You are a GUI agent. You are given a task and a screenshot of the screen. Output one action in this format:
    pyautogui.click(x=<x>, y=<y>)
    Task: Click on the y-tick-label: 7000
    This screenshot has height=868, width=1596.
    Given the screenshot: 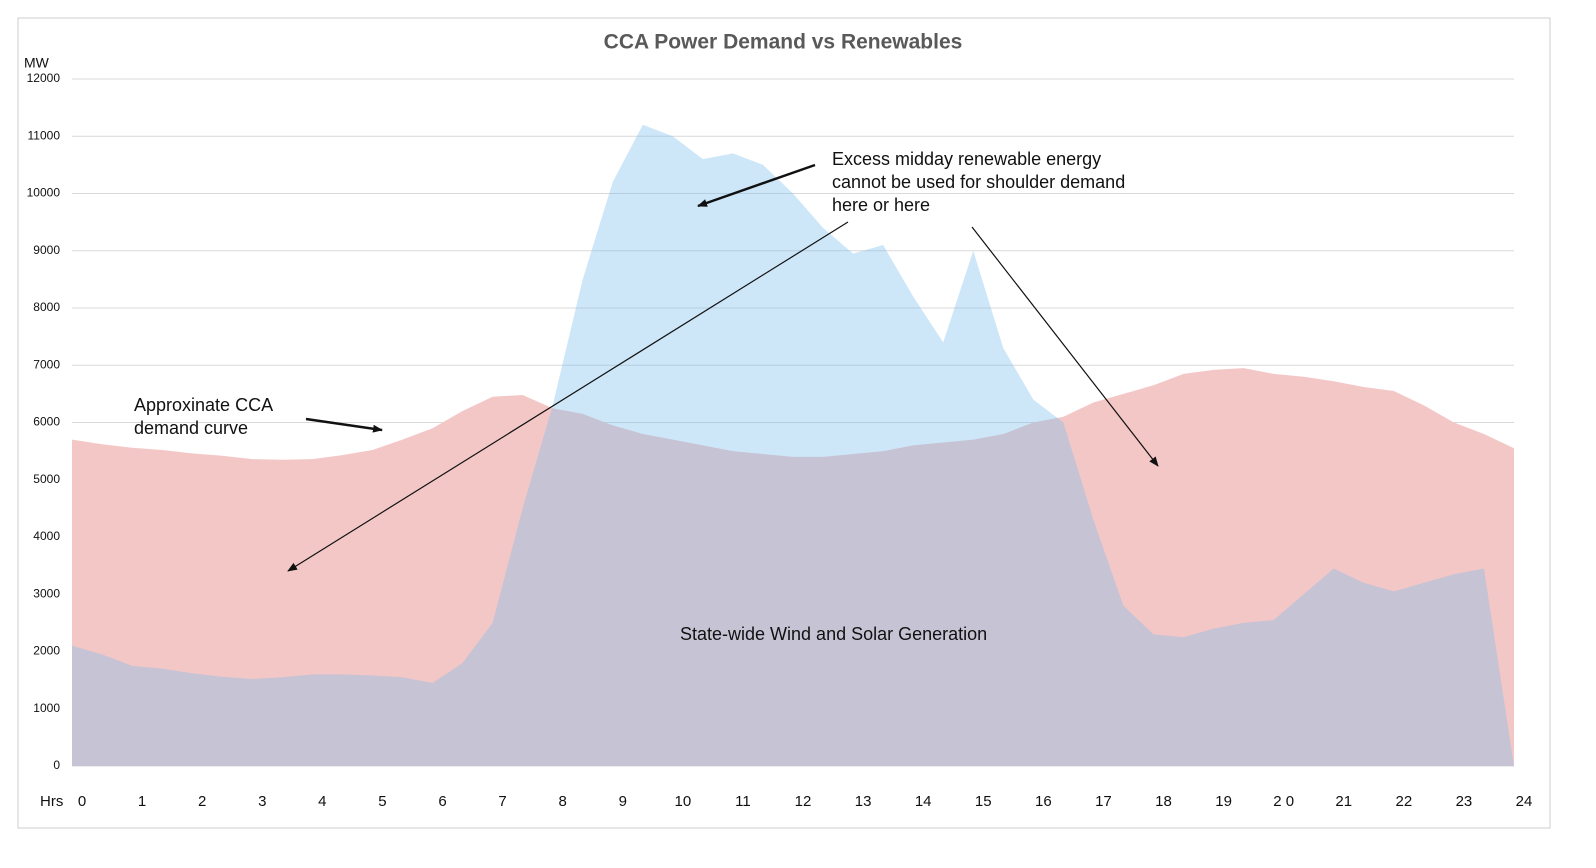 What is the action you would take?
    pyautogui.click(x=46, y=364)
    